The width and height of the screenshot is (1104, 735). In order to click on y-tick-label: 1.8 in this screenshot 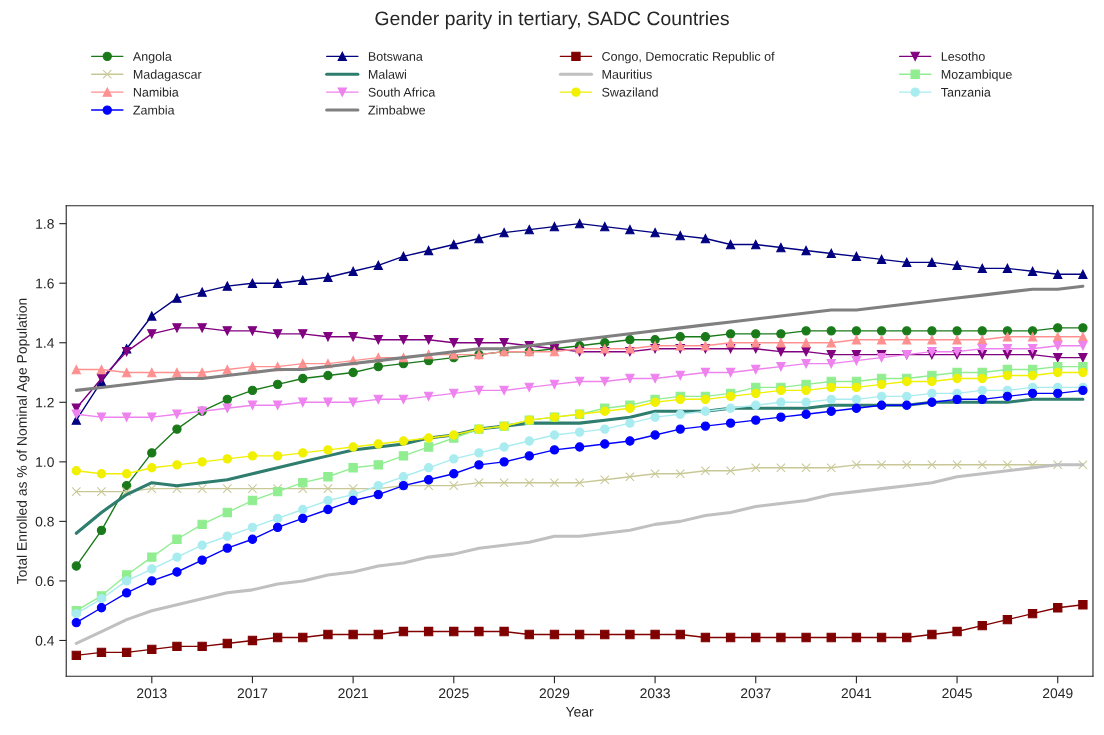, I will do `click(45, 224)`.